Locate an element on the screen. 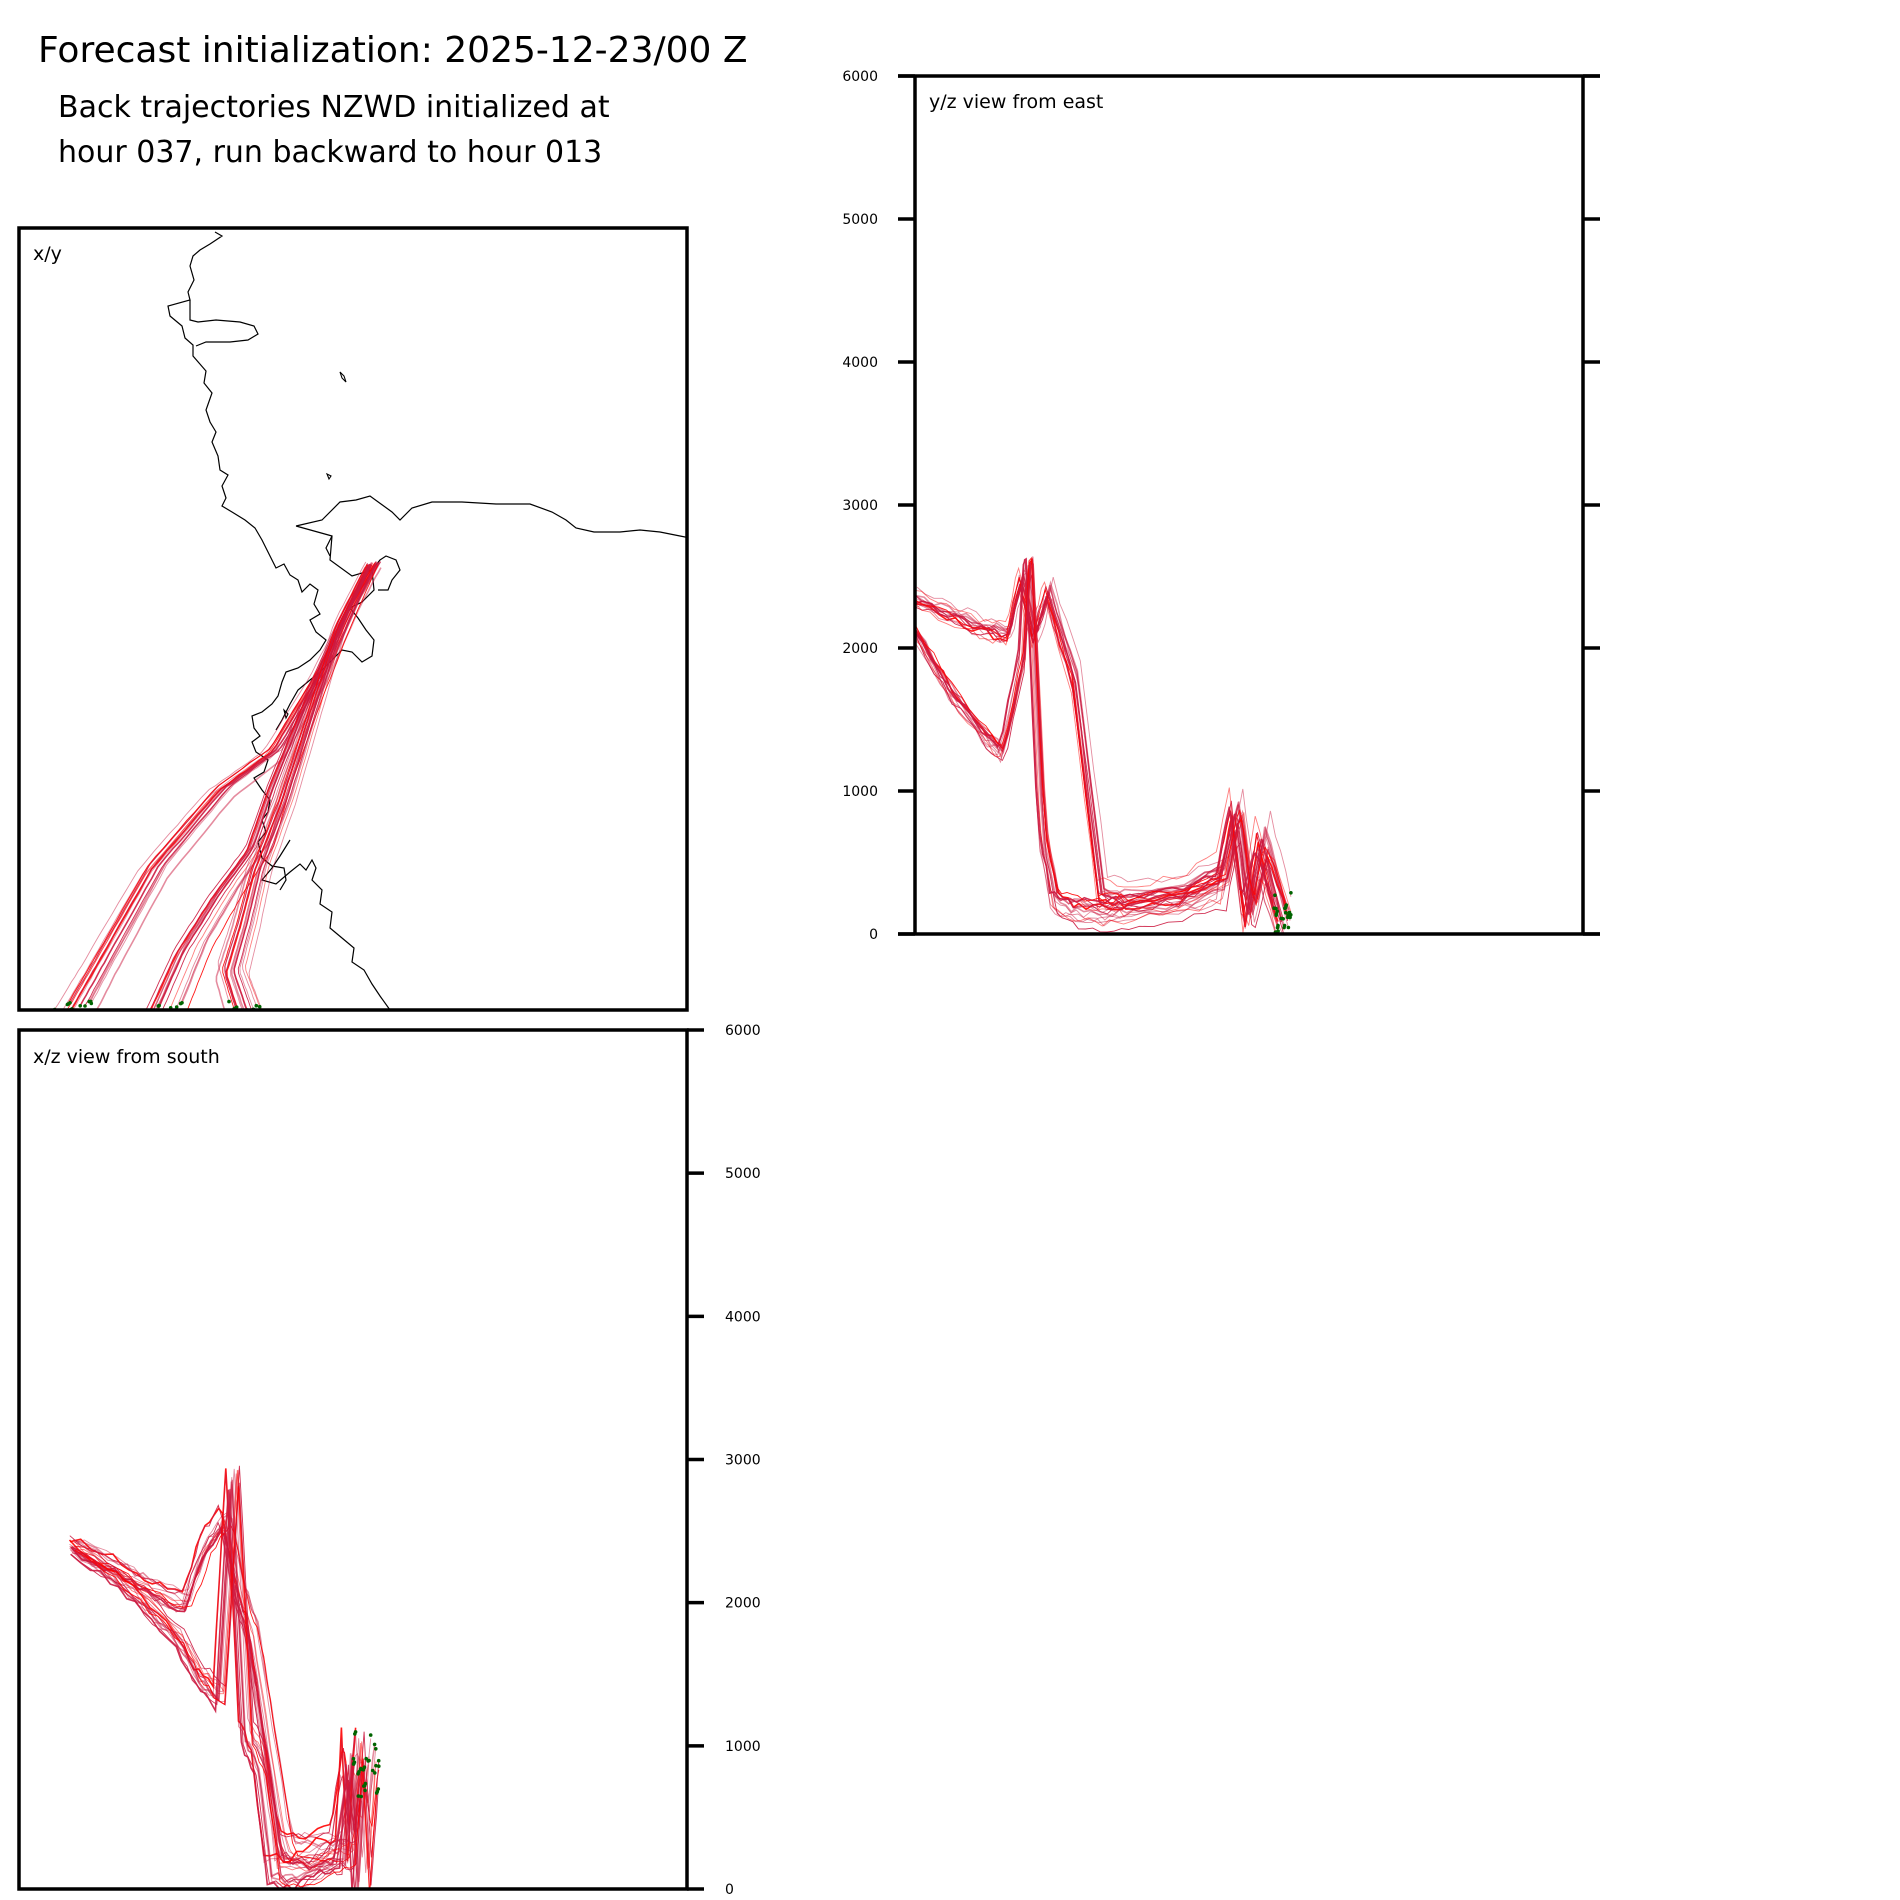 This screenshot has width=1900, height=1900. coastline-east is located at coordinates (481, 613).